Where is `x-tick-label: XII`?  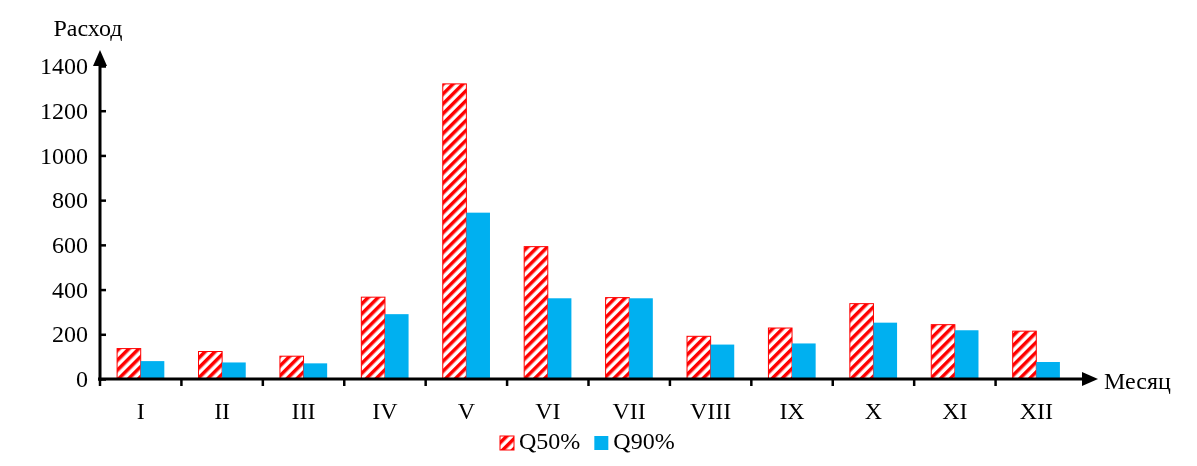
x-tick-label: XII is located at coordinates (1036, 411).